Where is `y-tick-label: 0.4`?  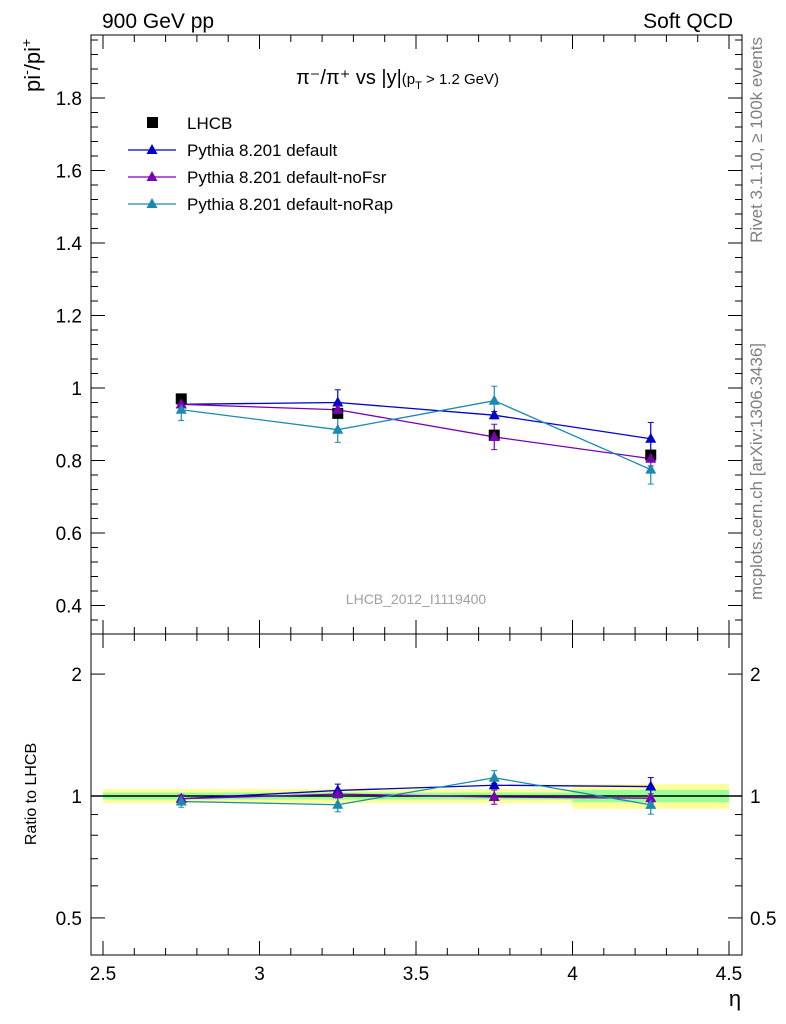
y-tick-label: 0.4 is located at coordinates (69, 607).